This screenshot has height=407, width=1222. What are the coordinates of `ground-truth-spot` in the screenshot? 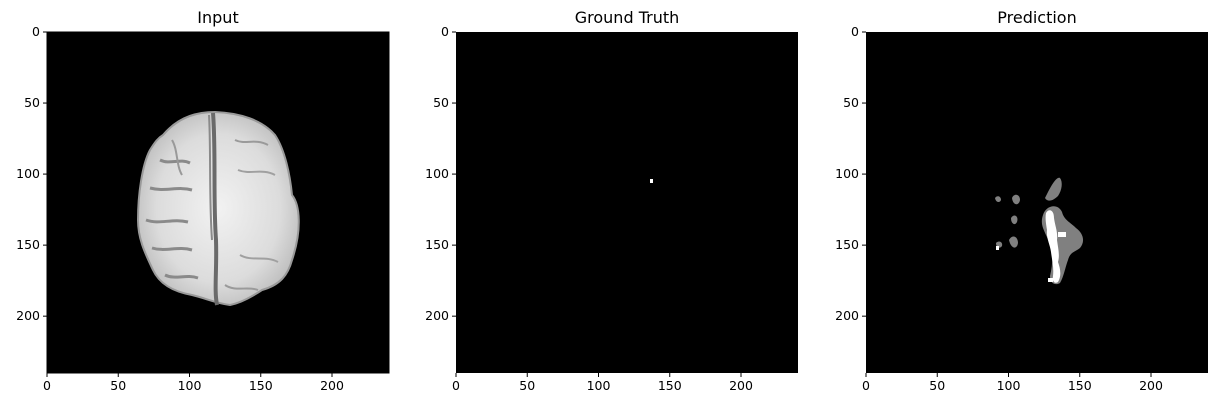 It's located at (651, 181).